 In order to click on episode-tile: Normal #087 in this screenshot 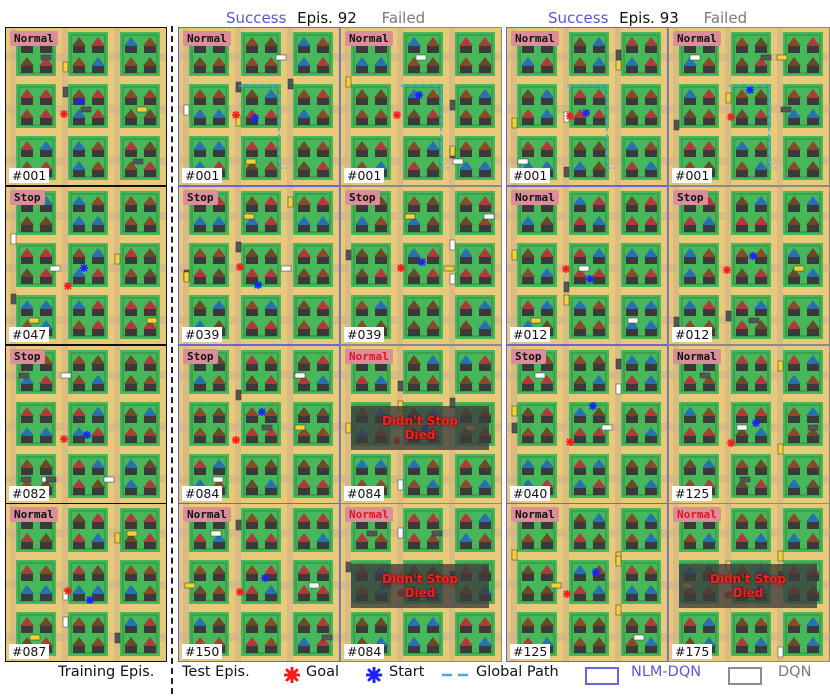, I will do `click(86, 582)`.